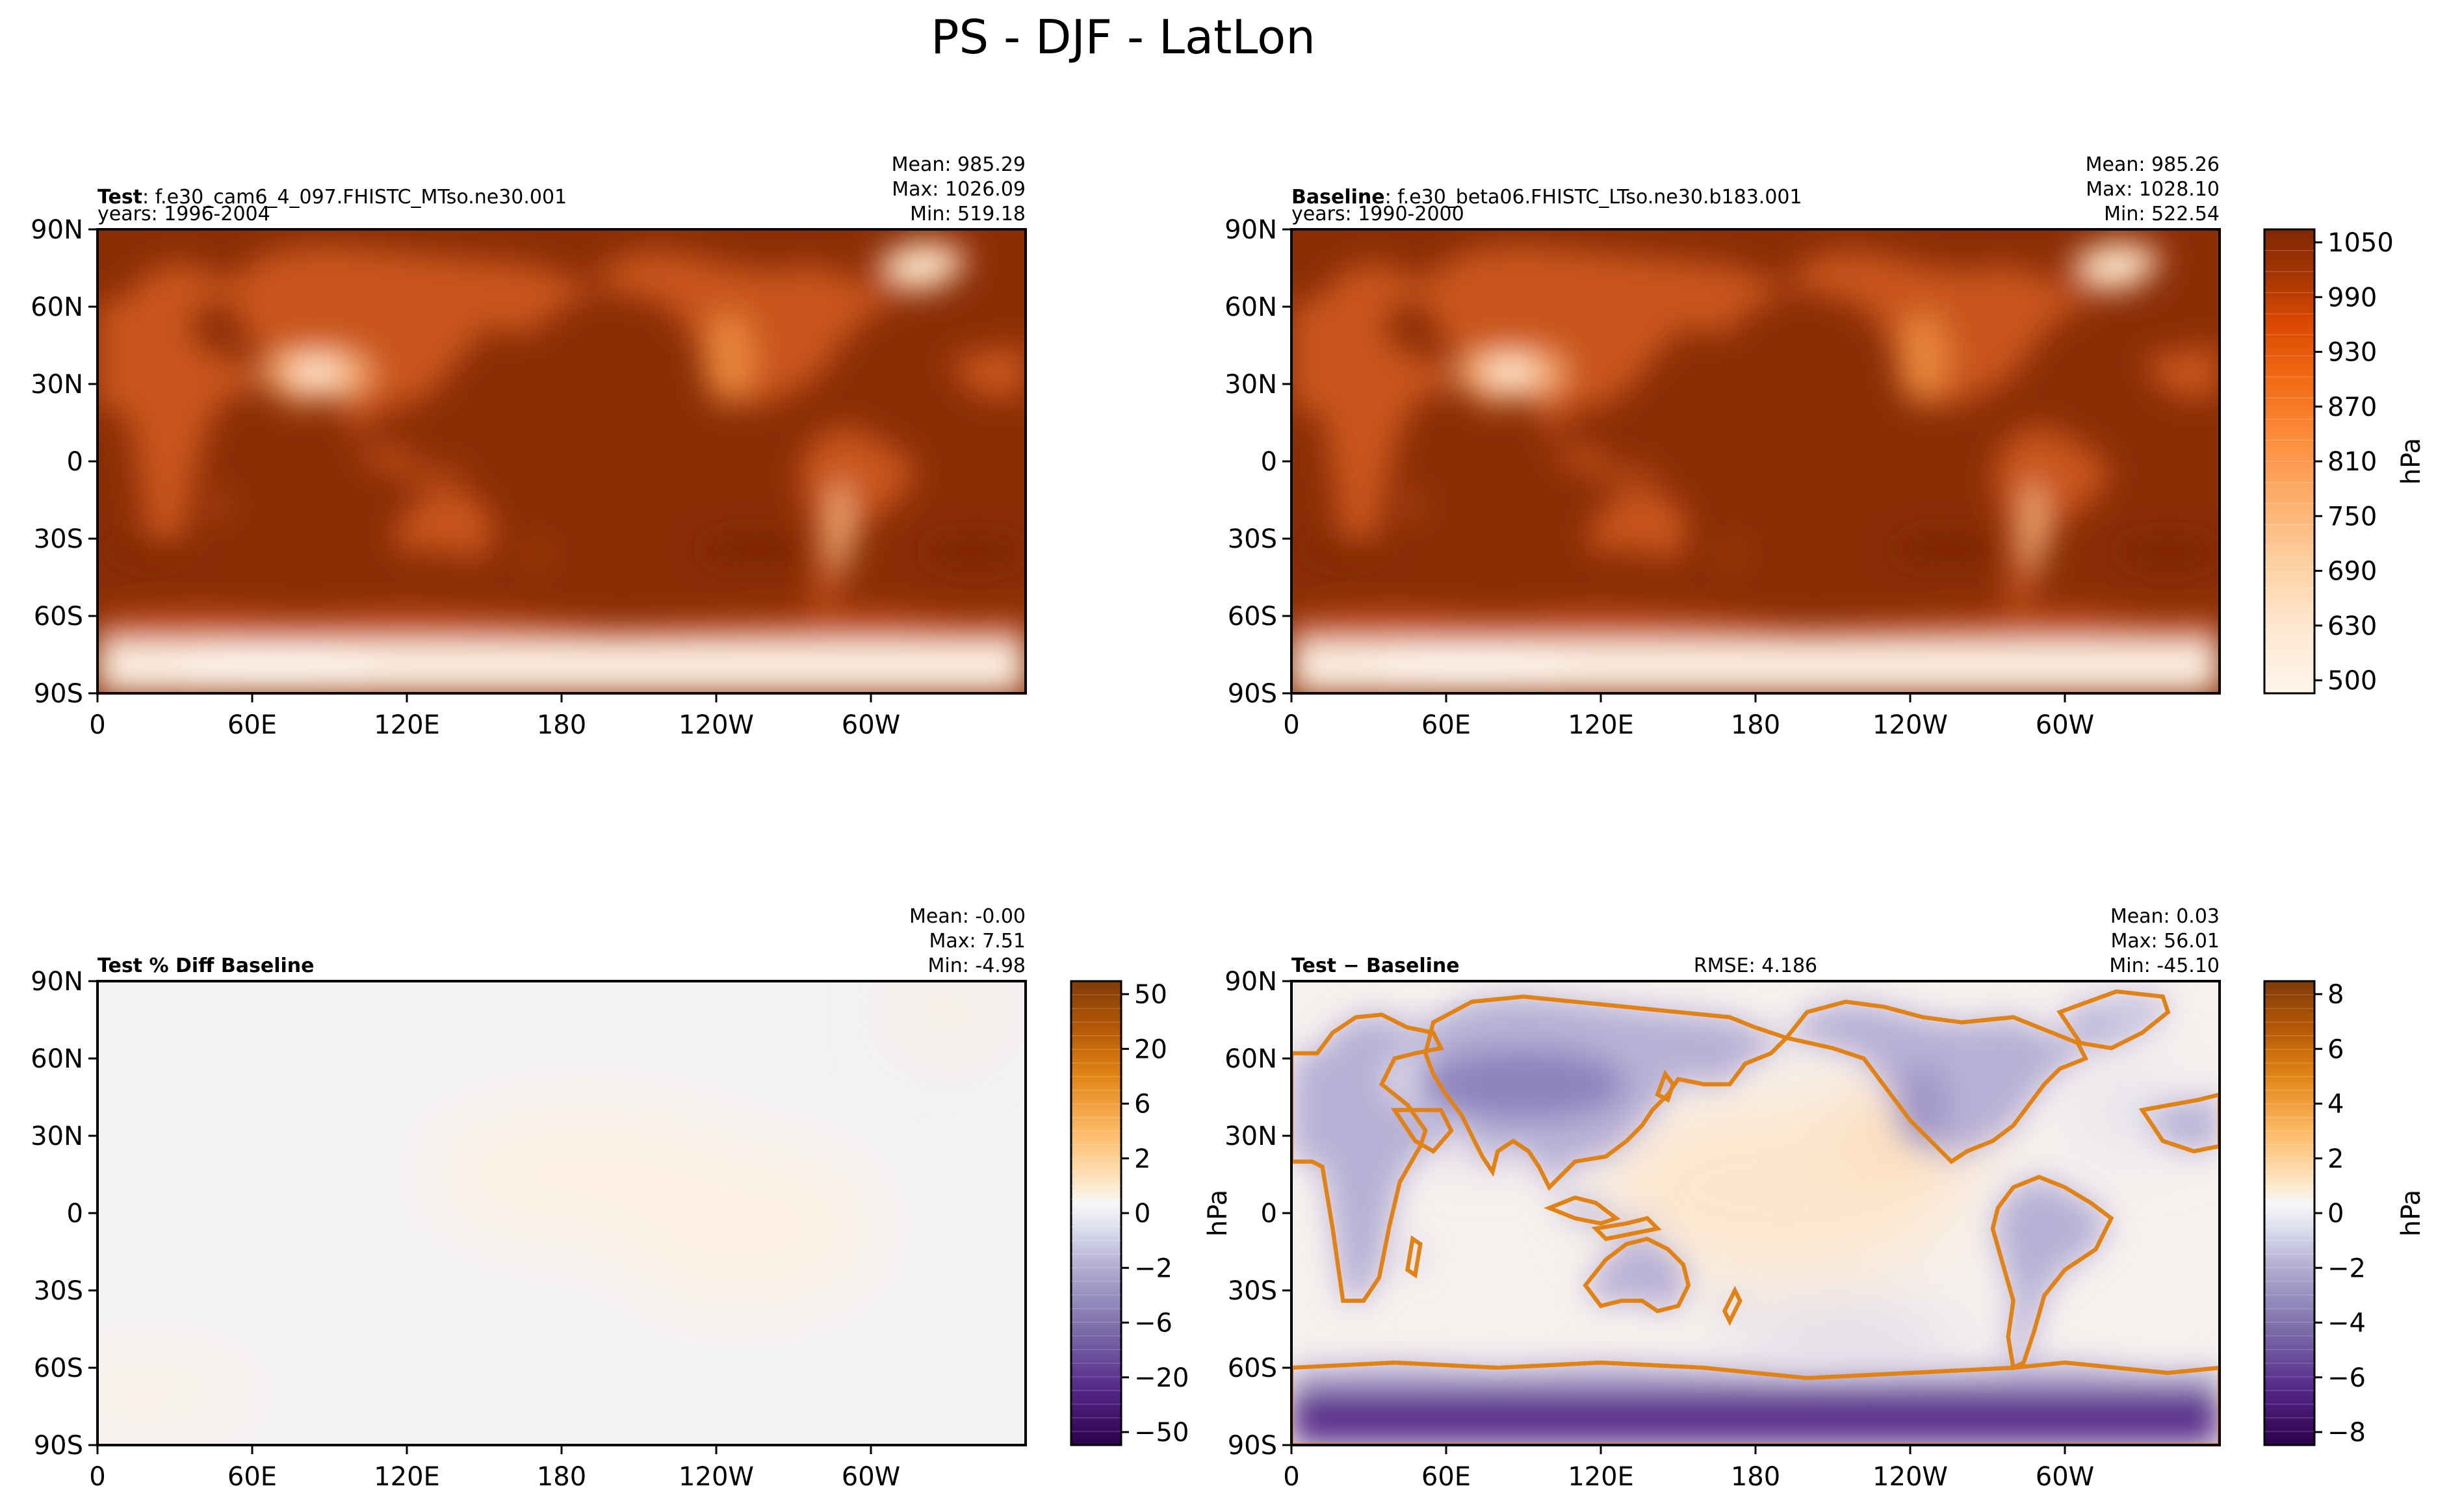 The height and width of the screenshot is (1512, 2449). I want to click on case-label: Test % Diff Baseline, so click(206, 966).